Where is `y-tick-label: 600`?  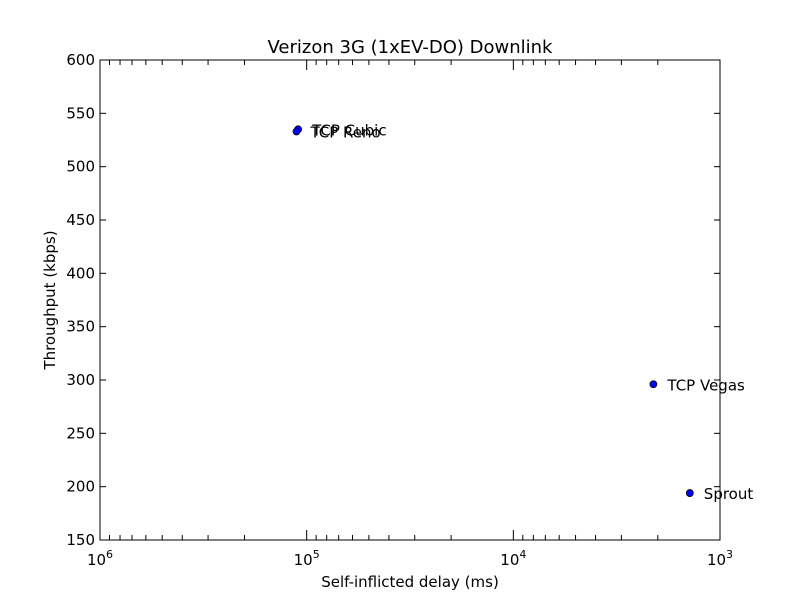 y-tick-label: 600 is located at coordinates (80, 60).